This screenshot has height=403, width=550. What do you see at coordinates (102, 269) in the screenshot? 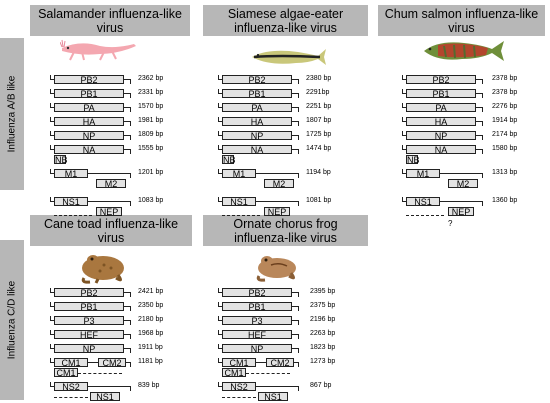
I see `toad-icon` at bounding box center [102, 269].